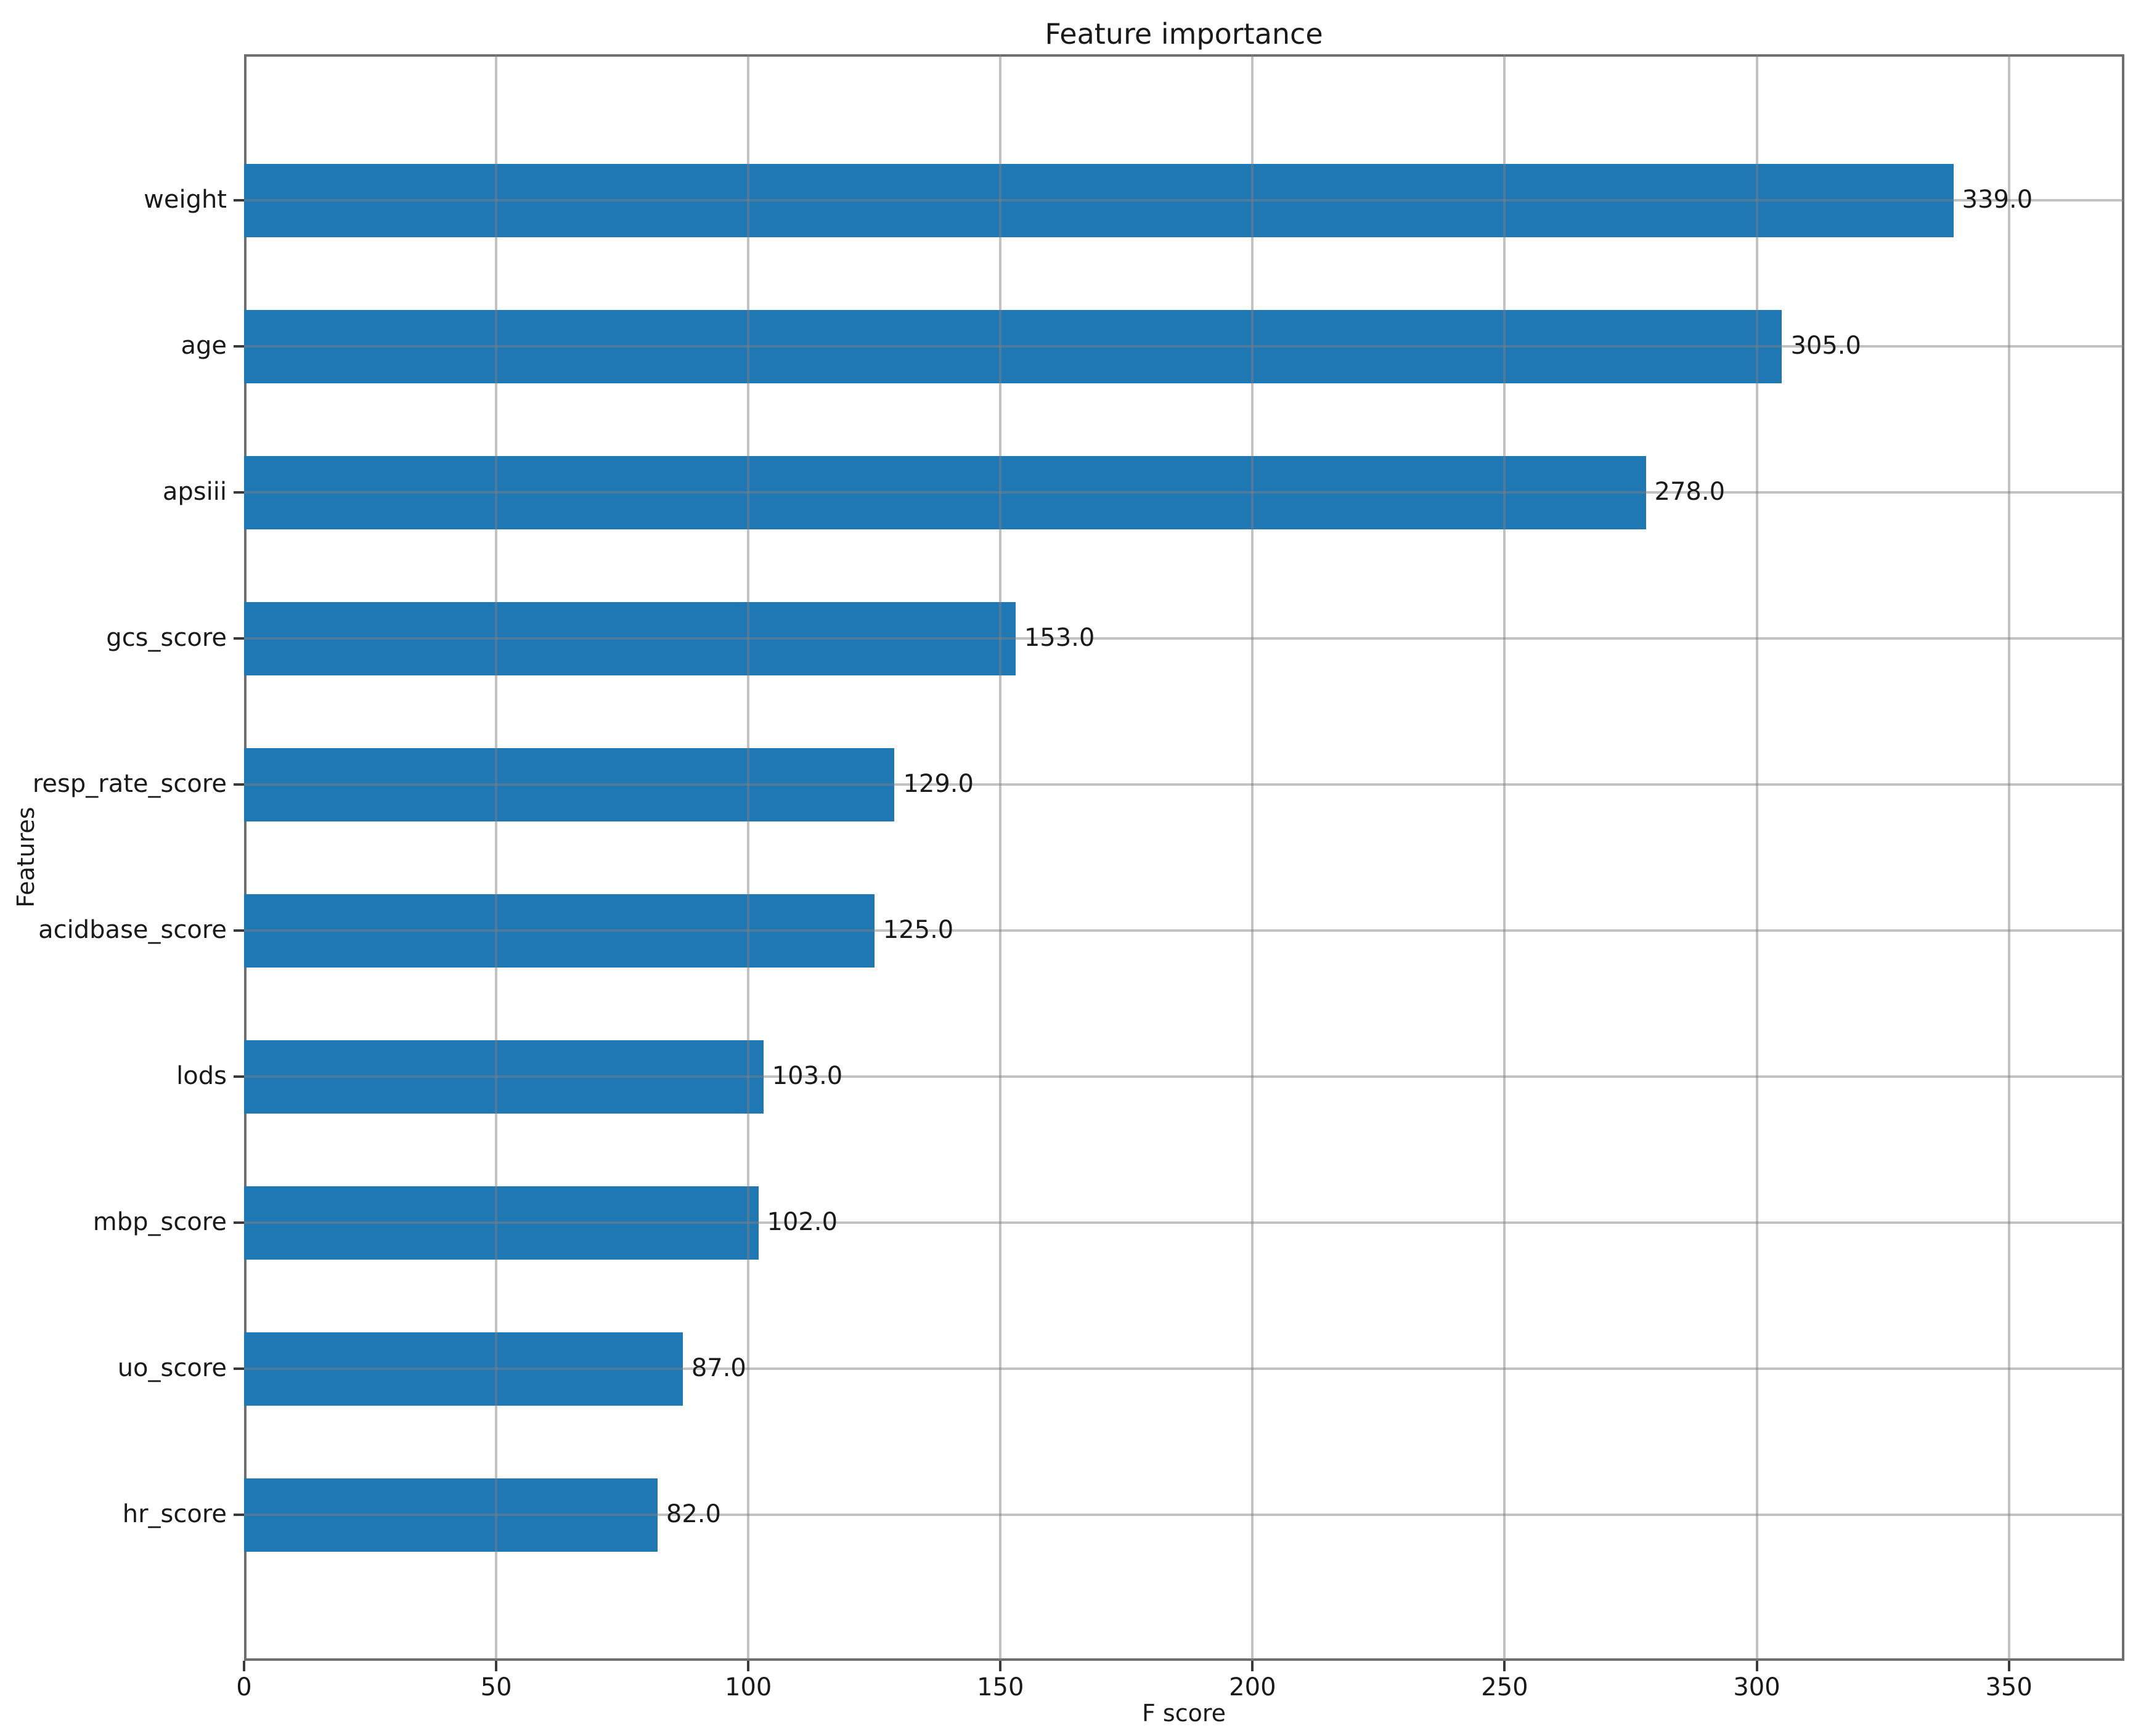 This screenshot has width=2149, height=1736. Describe the element at coordinates (1000, 1687) in the screenshot. I see `x-tick-label: 150` at that location.